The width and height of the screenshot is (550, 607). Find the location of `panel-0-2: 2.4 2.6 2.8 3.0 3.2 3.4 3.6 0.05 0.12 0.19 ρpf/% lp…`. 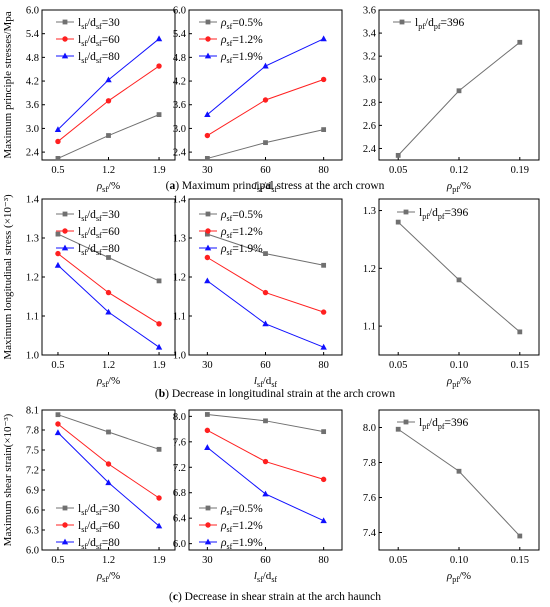

panel-0-2: 2.4 2.6 2.8 3.0 3.2 3.4 3.6 0.05 0.12 0.19 ρpf/% lp… is located at coordinates (451, 100).